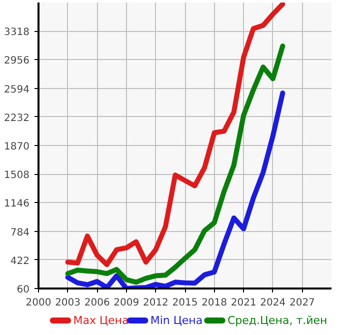 This screenshot has height=335, width=345. Describe the element at coordinates (20, 261) in the screenshot. I see `y-tick-label: 422` at that location.